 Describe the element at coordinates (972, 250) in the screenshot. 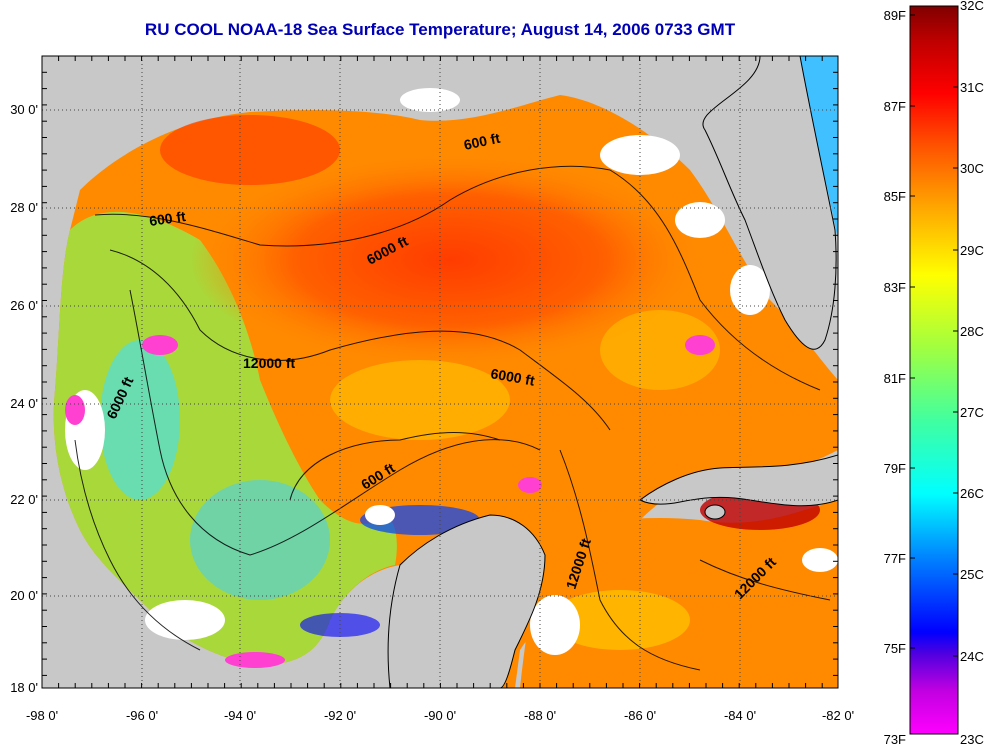

I see `colorbar-c-label: 29C` at that location.